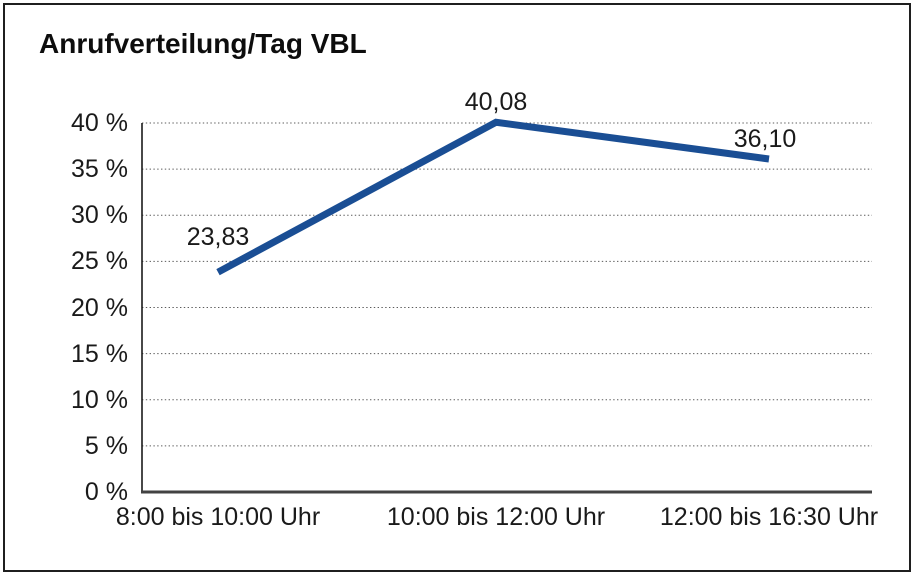 This screenshot has width=915, height=576. What do you see at coordinates (99, 261) in the screenshot?
I see `y-tick-label: 25 %` at bounding box center [99, 261].